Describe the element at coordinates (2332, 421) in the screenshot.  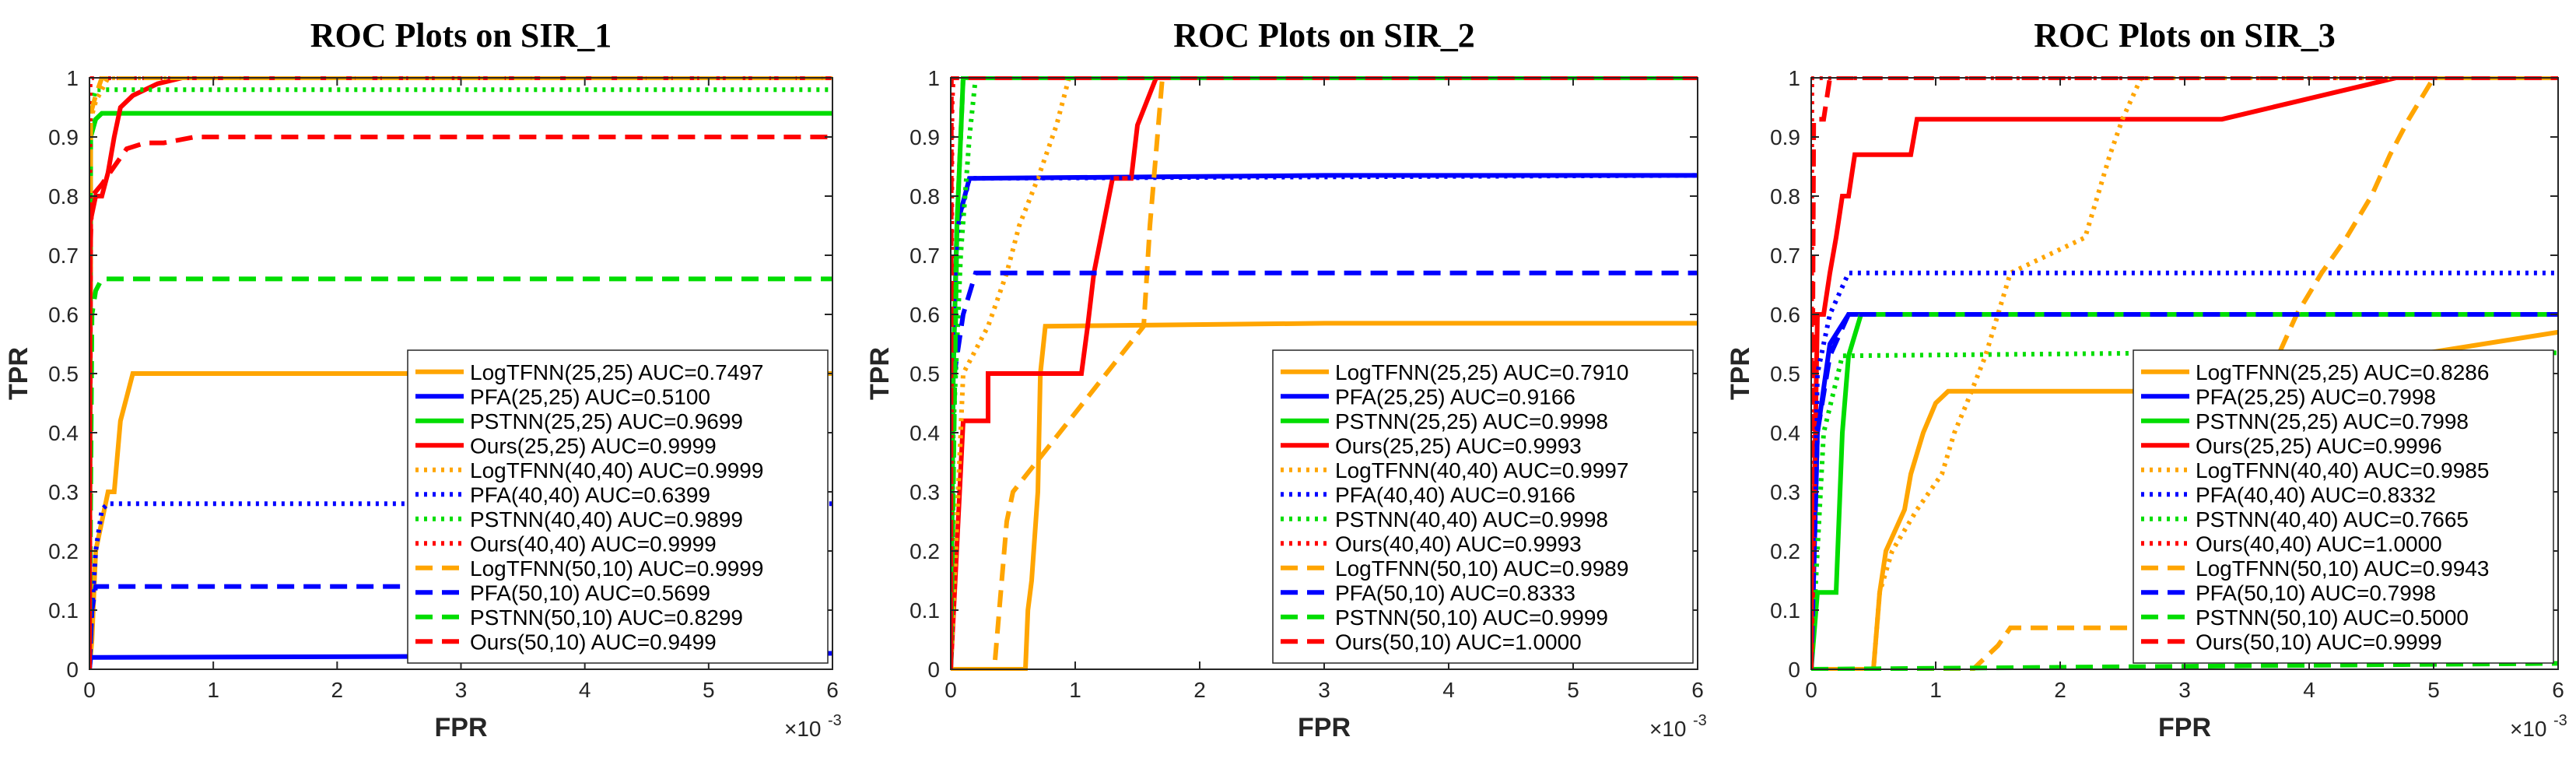
I see `legend-entry-pstnn25-25: PSTNN(25,25) AUC=0.7998` at that location.